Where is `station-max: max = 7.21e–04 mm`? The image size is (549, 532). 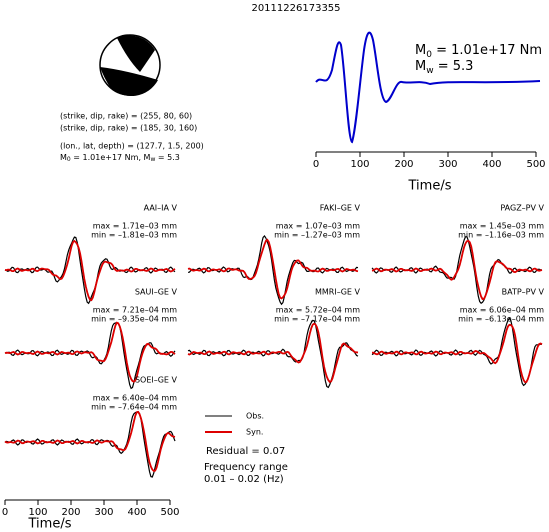
station-max: max = 7.21e–04 mm is located at coordinates (135, 310).